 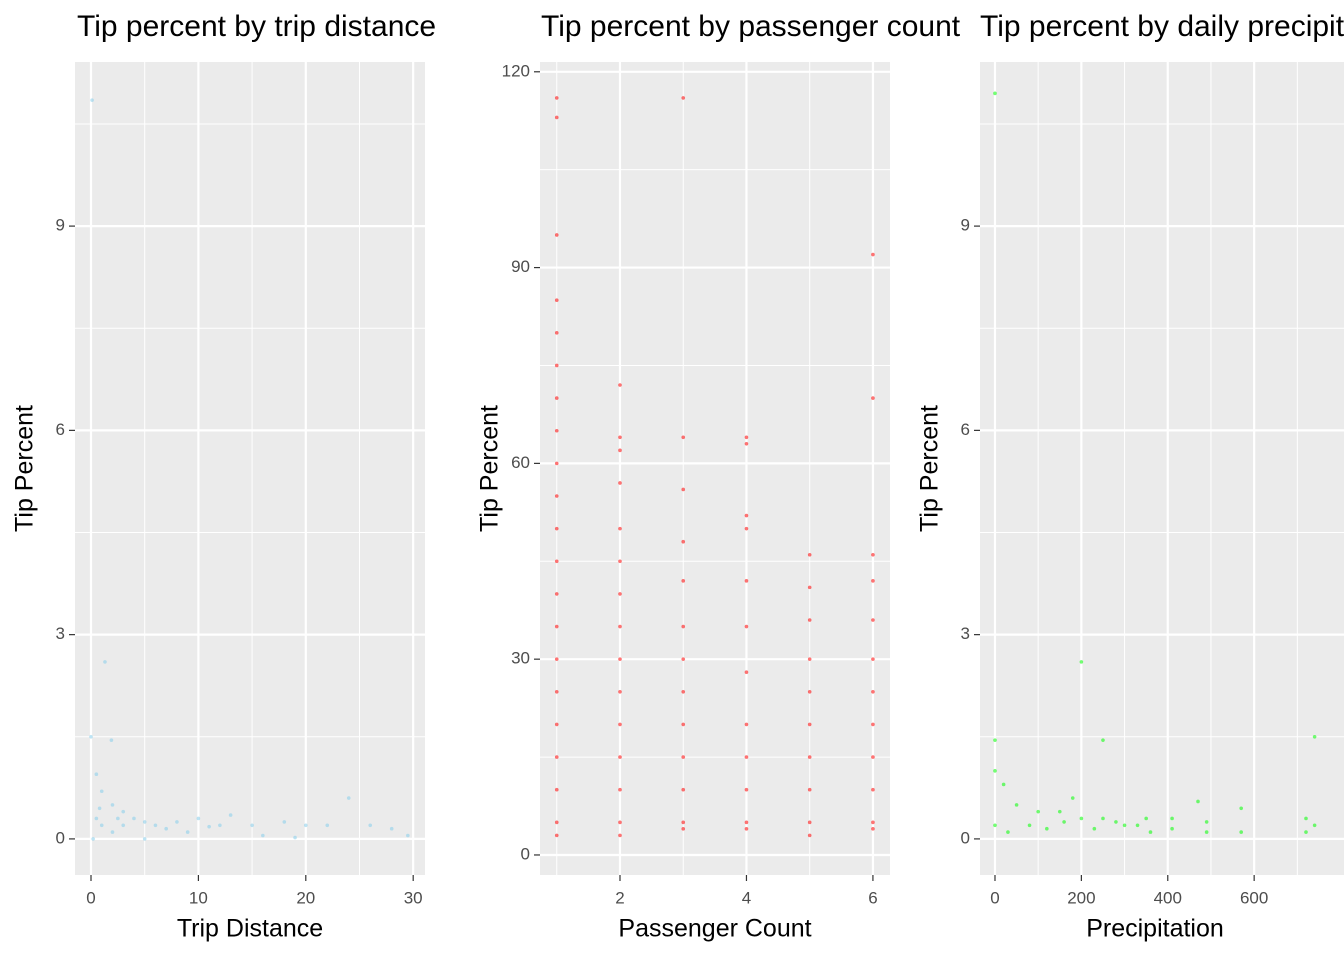 I want to click on y-tick-label: 6, so click(x=965, y=429).